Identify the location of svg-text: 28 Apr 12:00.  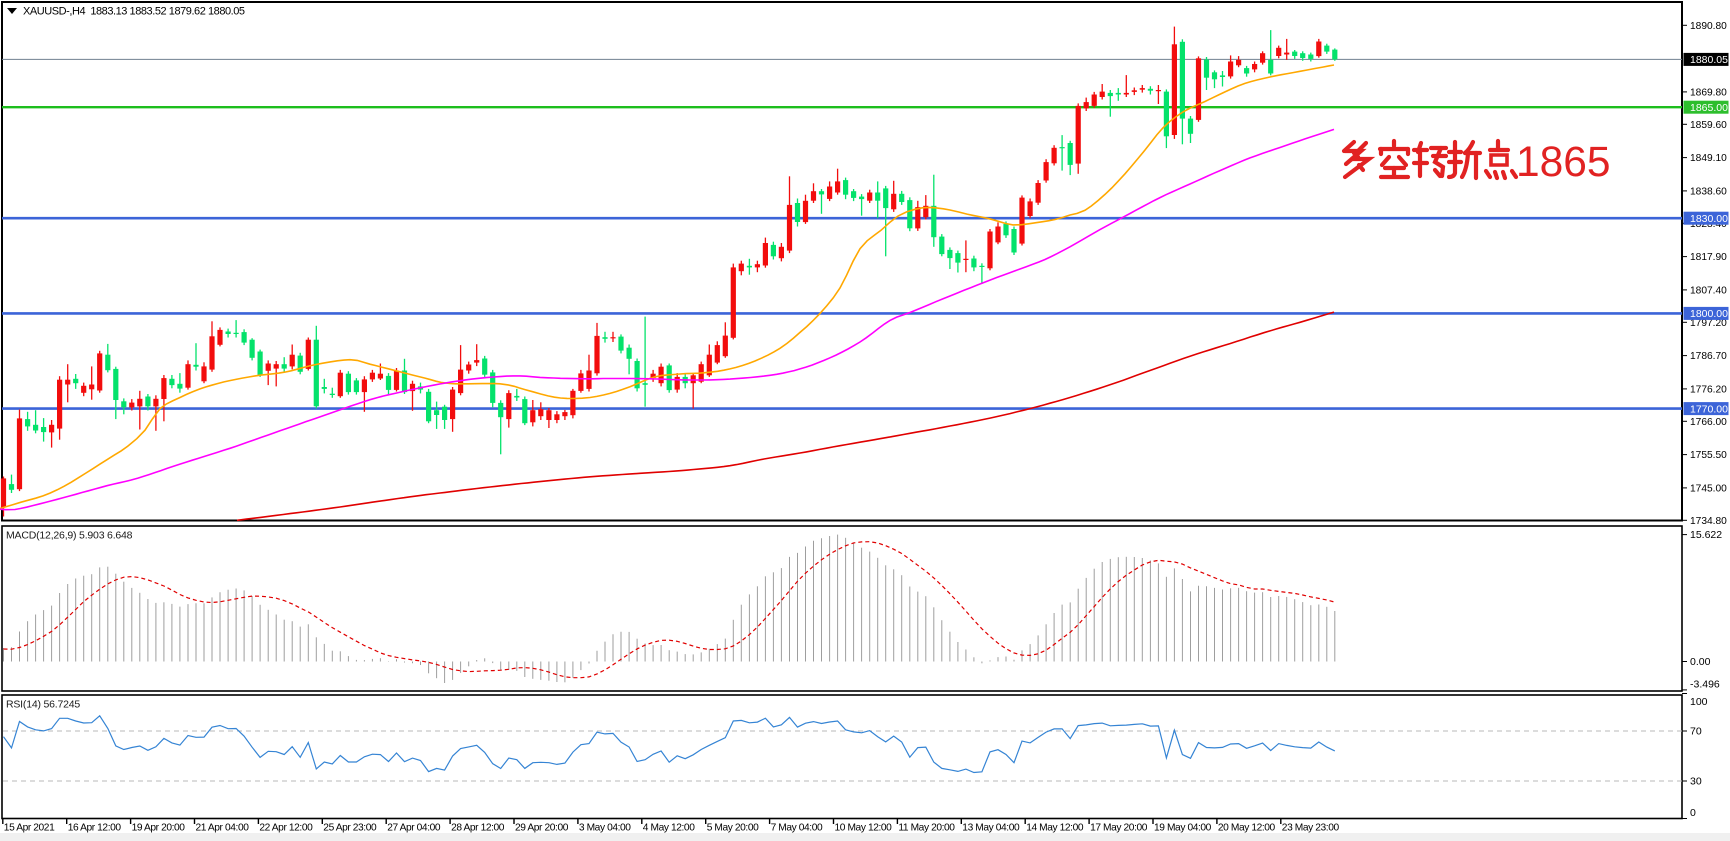
(478, 828).